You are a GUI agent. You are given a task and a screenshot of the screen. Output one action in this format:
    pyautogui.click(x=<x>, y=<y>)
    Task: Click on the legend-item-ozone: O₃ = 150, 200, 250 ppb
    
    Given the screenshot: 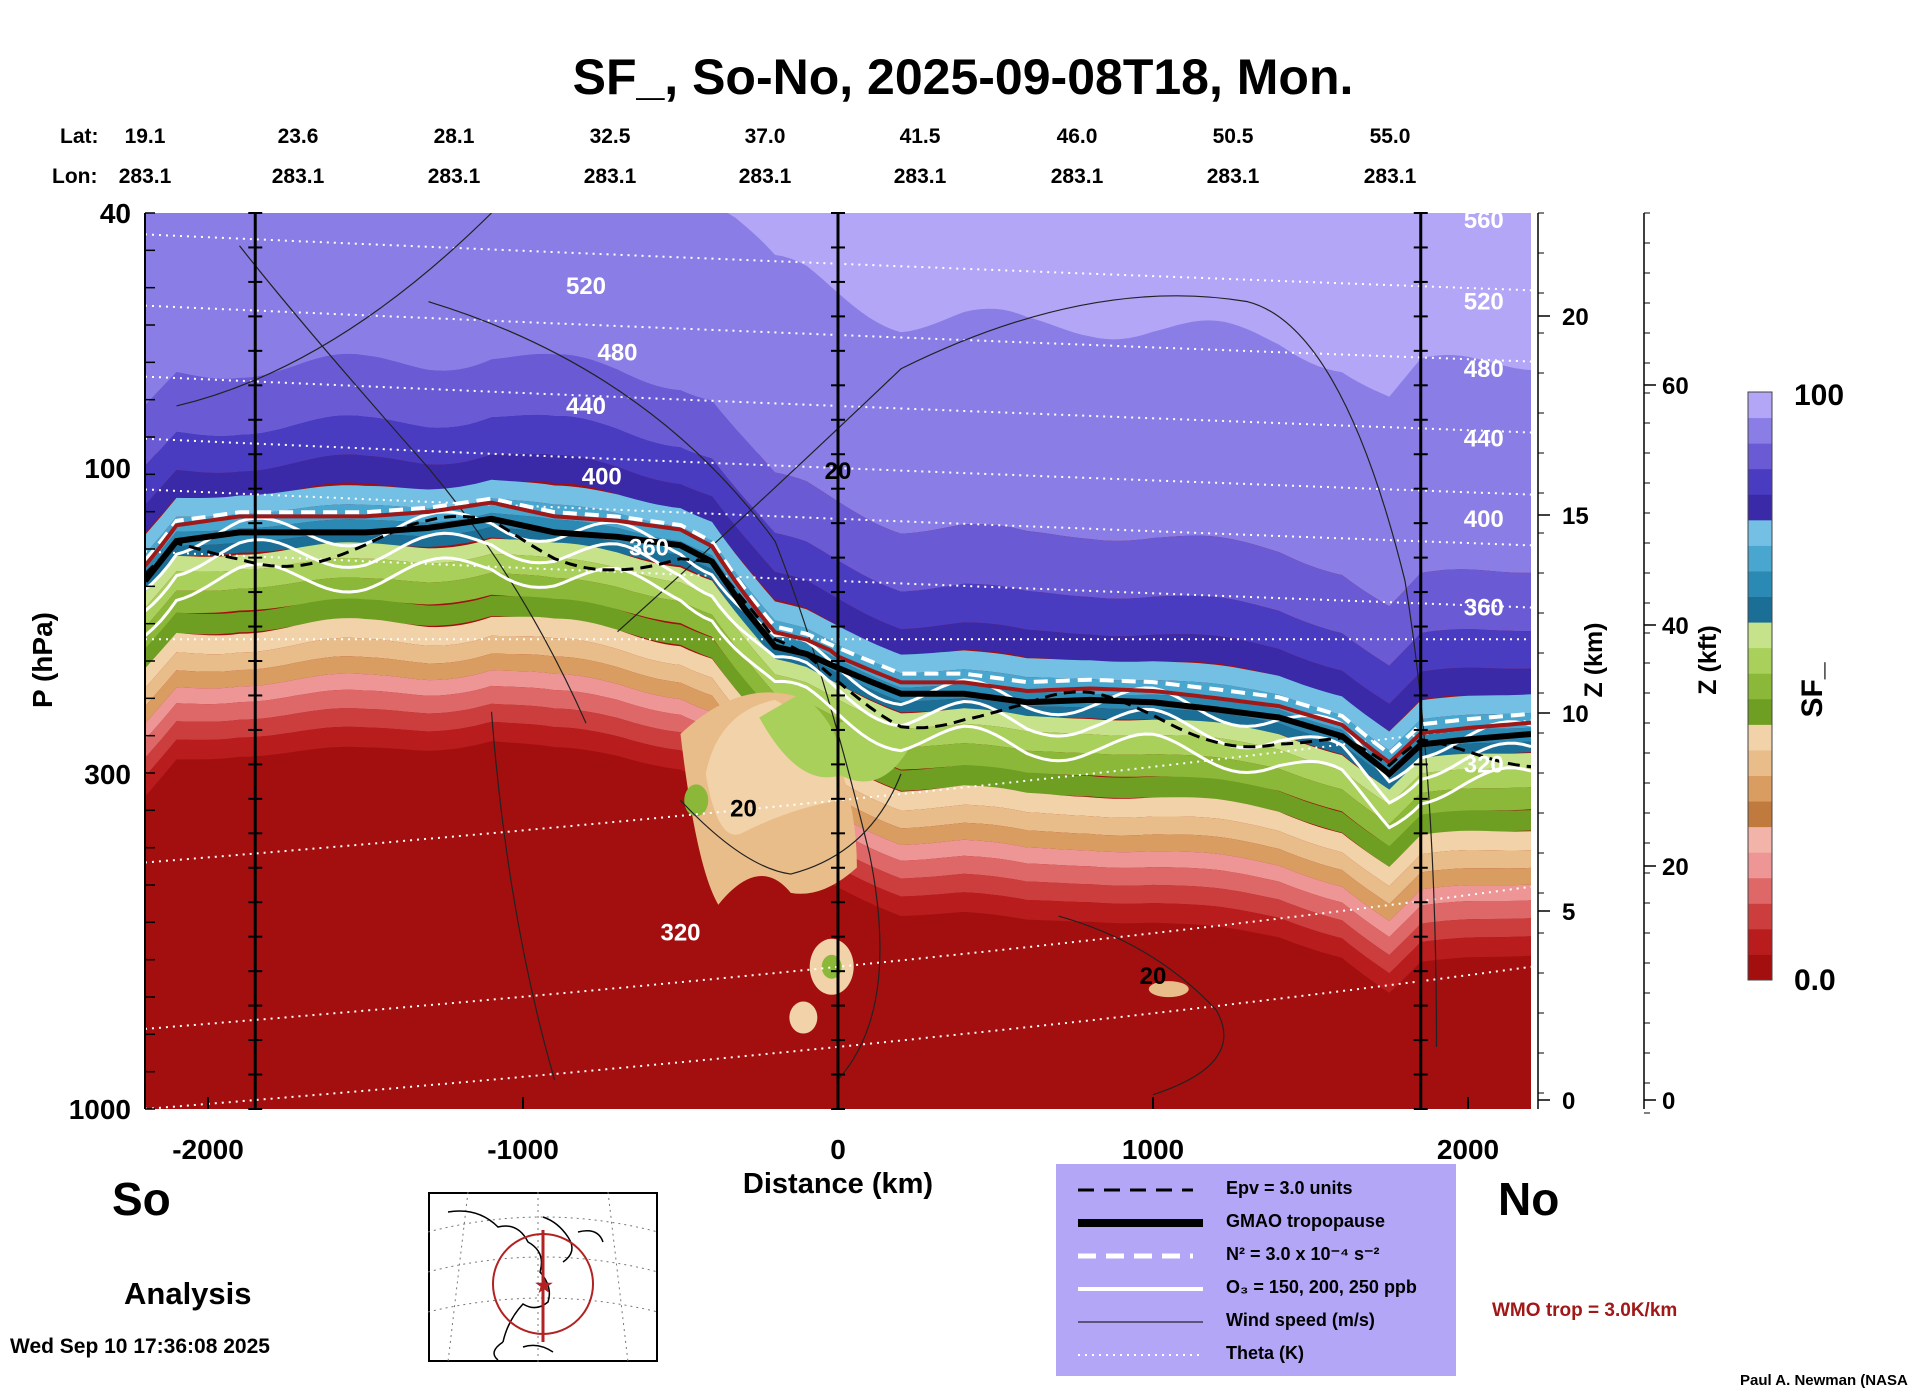 What is the action you would take?
    pyautogui.click(x=1256, y=1289)
    